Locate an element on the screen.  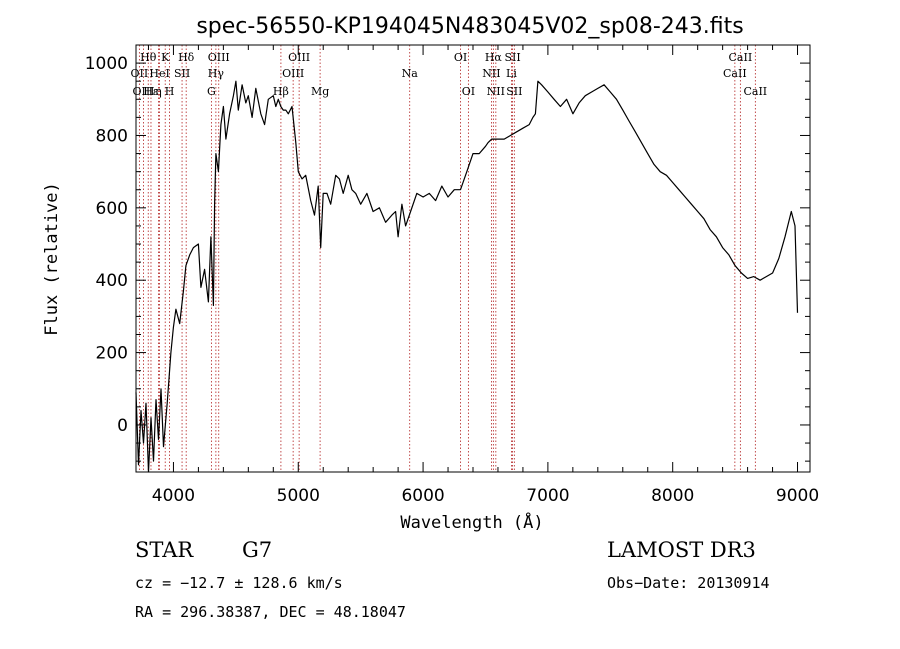
coordinates: RA = 296.38387, DEC = 48.18047 is located at coordinates (270, 612).